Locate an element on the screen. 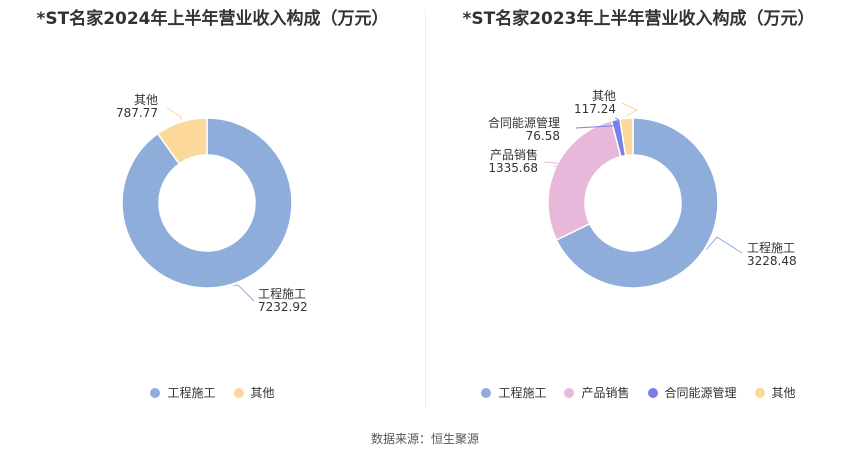  slice-value-label: 117.24 is located at coordinates (595, 109).